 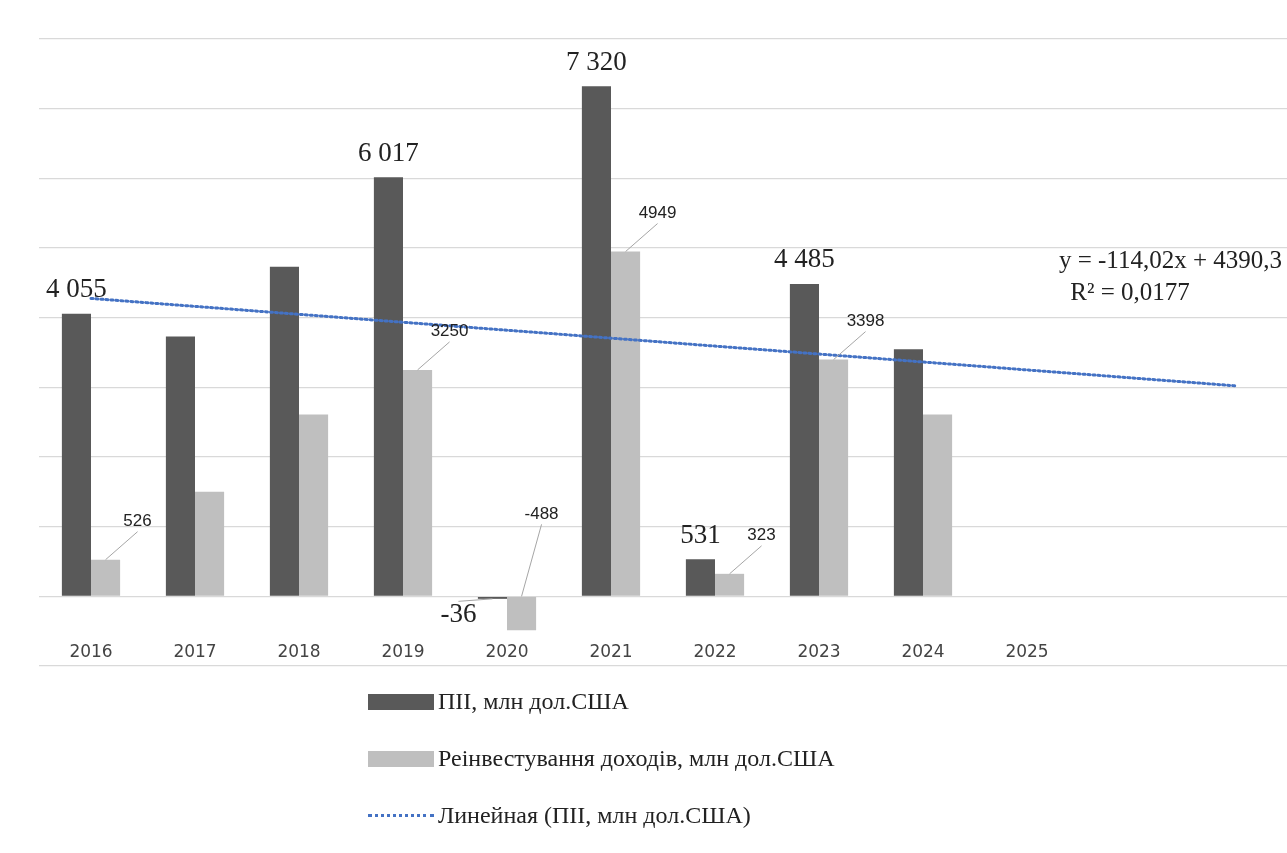 What do you see at coordinates (700, 533) in the screenshot?
I see `data-label: 531` at bounding box center [700, 533].